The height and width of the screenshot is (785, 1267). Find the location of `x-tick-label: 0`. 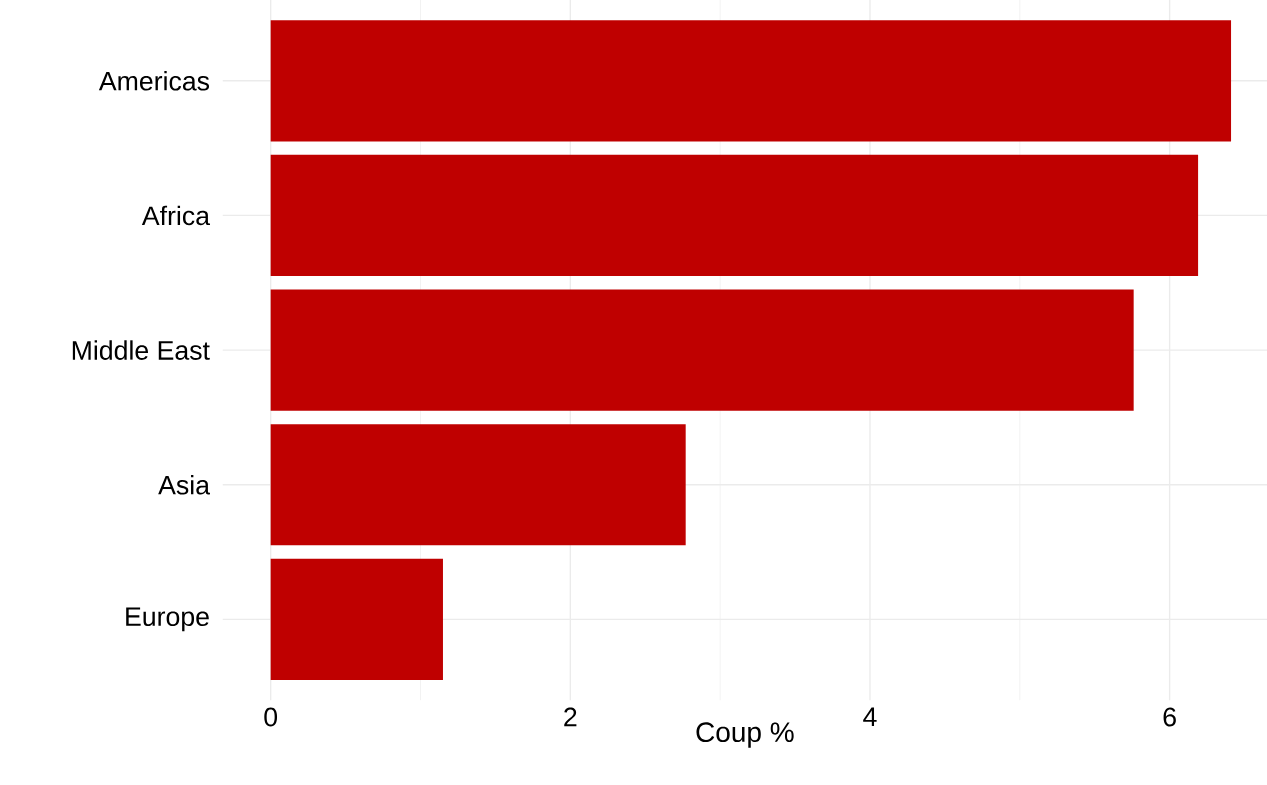

x-tick-label: 0 is located at coordinates (271, 717).